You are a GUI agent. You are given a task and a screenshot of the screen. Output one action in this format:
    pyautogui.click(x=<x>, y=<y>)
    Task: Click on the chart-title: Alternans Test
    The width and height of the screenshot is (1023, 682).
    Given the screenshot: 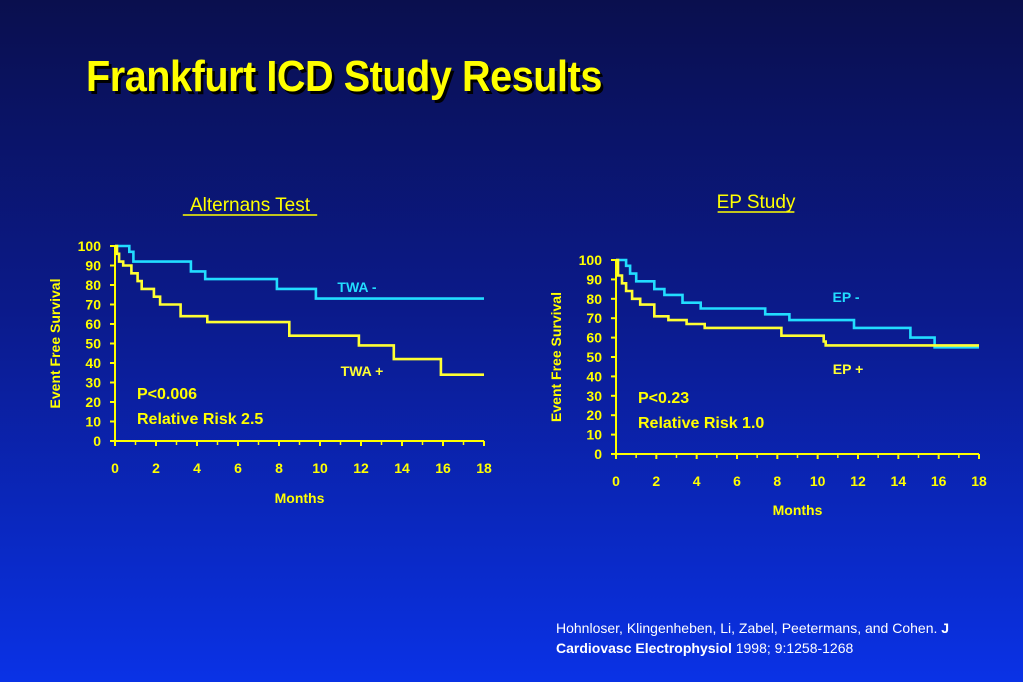 What is the action you would take?
    pyautogui.click(x=250, y=205)
    